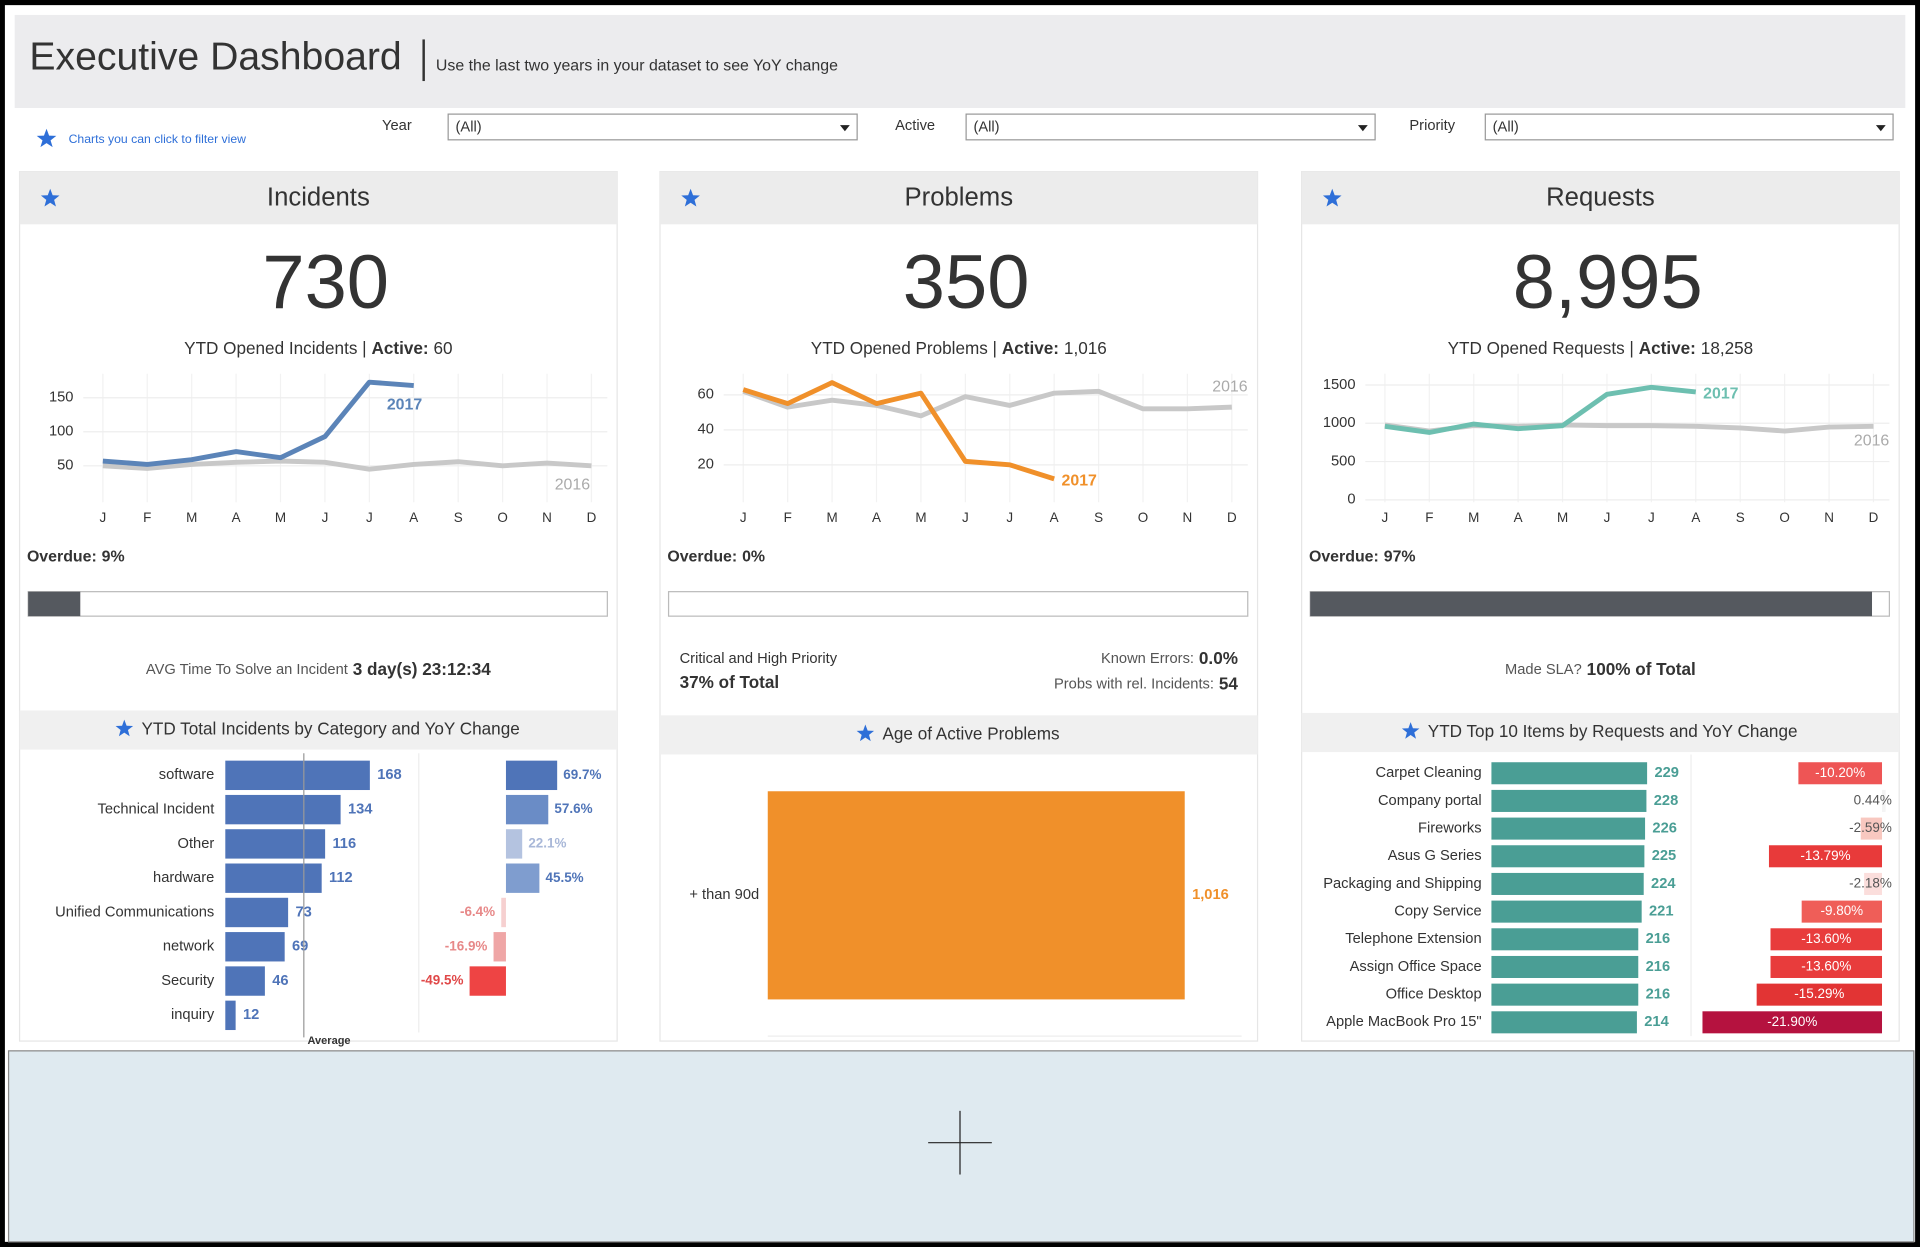 This screenshot has height=1247, width=1920. I want to click on category-label: Fireworks, so click(1450, 828).